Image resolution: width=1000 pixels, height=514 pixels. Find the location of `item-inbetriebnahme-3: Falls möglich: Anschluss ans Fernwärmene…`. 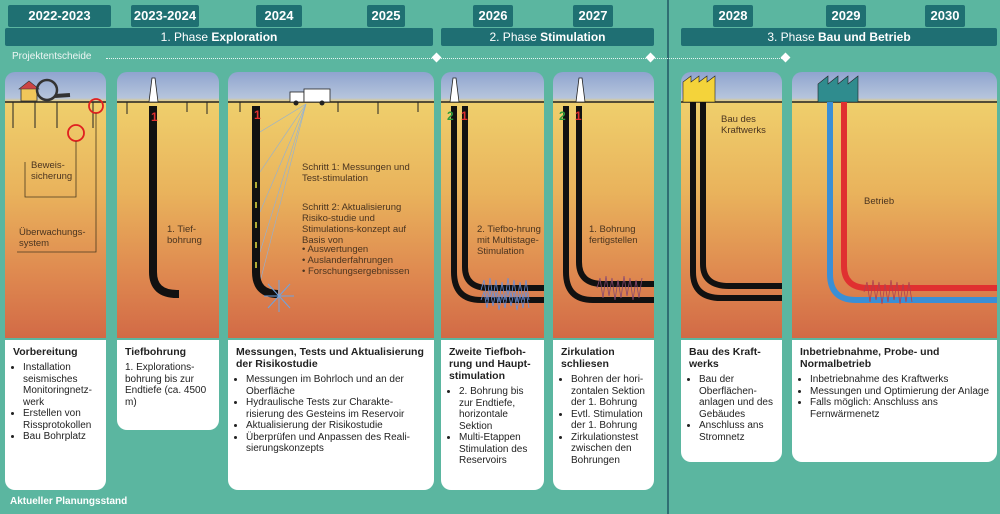

item-inbetriebnahme-3: Falls möglich: Anschluss ans Fernwärmene… is located at coordinates (900, 408).